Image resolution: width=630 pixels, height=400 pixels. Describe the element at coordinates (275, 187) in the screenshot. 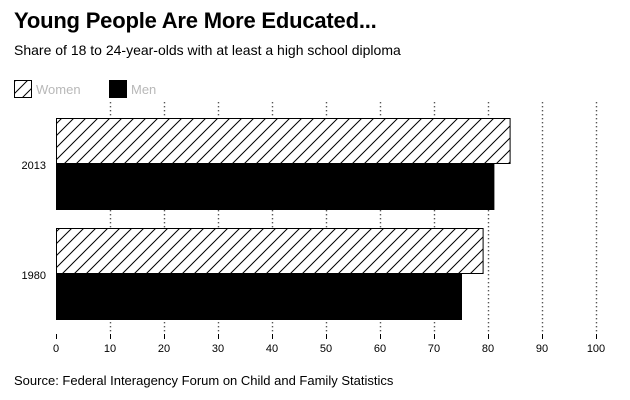

I see `bar-men-2013` at that location.